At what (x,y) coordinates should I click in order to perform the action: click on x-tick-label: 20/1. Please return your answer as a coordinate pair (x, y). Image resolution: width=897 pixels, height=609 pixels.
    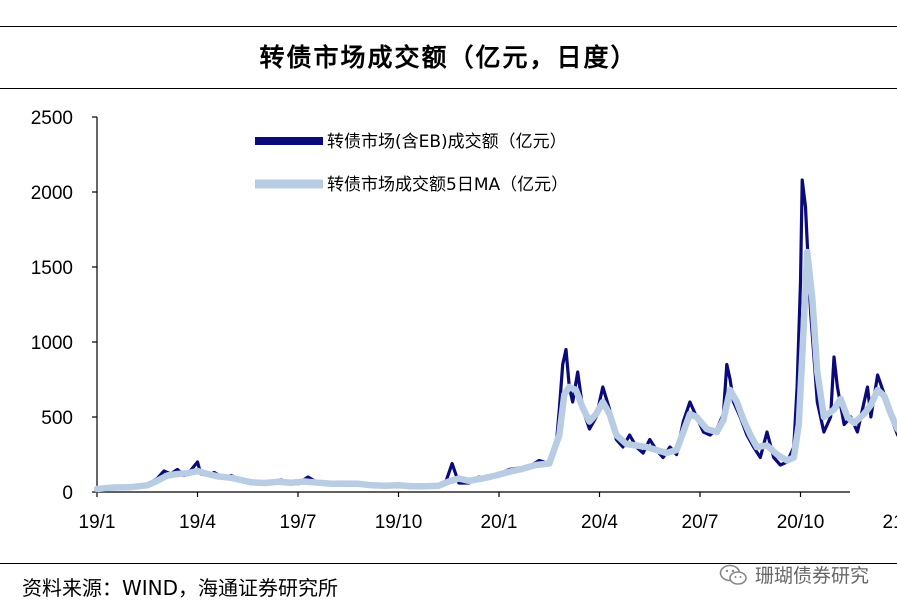
    Looking at the image, I should click on (499, 522).